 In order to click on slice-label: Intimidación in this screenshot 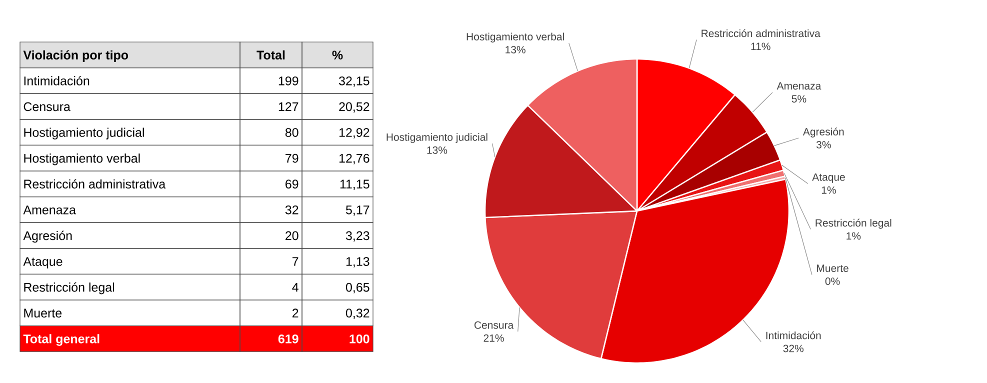, I will do `click(793, 335)`.